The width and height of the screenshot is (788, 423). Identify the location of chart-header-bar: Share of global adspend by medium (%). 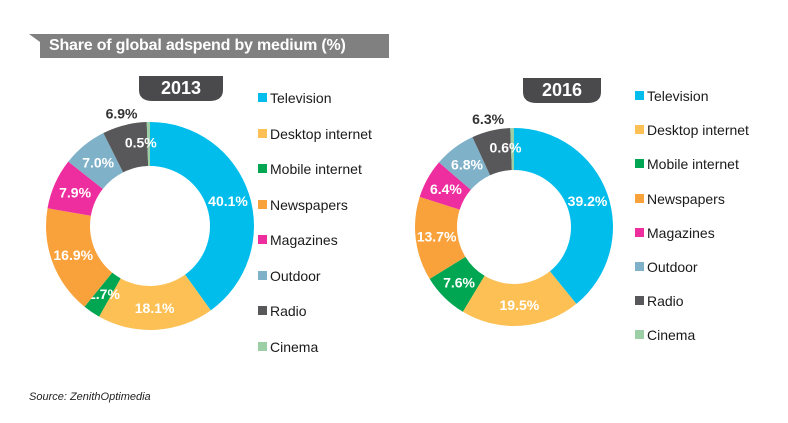
(209, 46).